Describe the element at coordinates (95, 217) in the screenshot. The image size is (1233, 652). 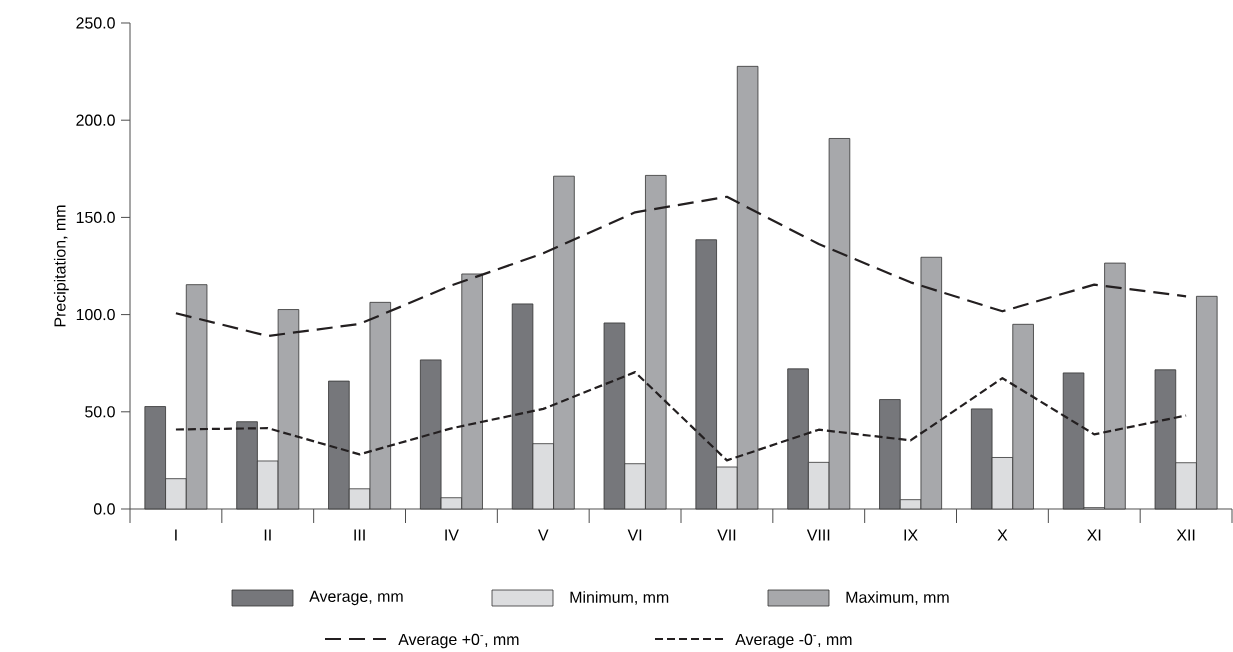
I see `y-tick-label: 150.0` at that location.